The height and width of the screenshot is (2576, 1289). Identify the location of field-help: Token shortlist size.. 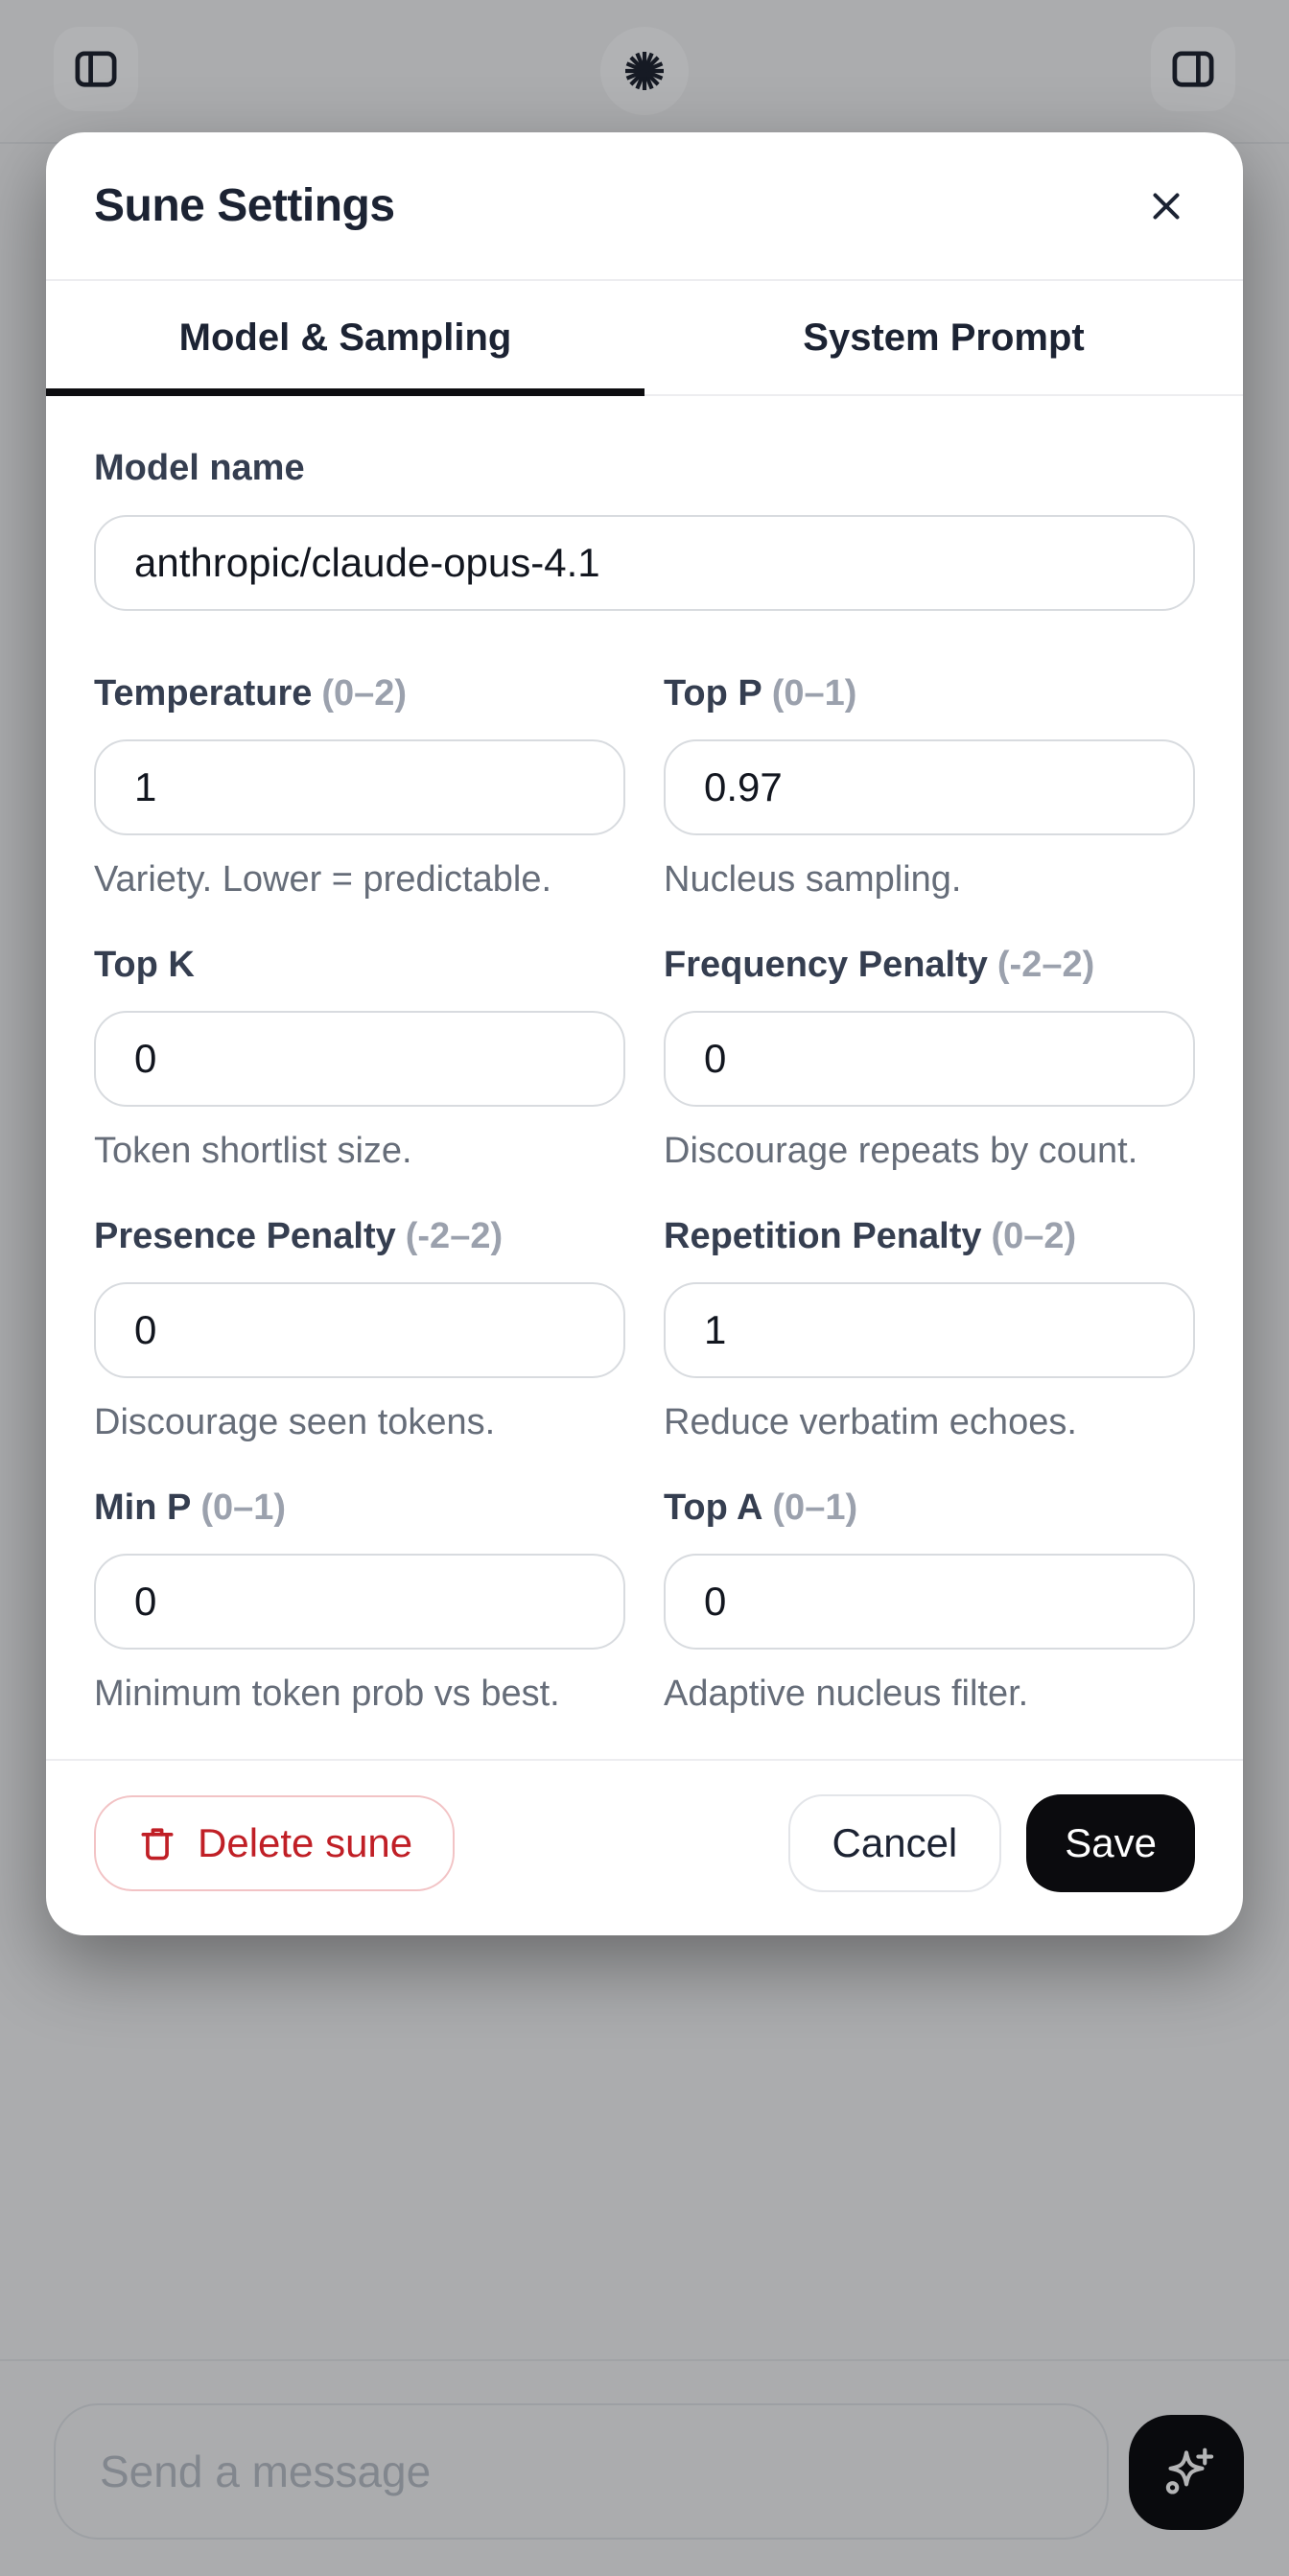
(253, 1151).